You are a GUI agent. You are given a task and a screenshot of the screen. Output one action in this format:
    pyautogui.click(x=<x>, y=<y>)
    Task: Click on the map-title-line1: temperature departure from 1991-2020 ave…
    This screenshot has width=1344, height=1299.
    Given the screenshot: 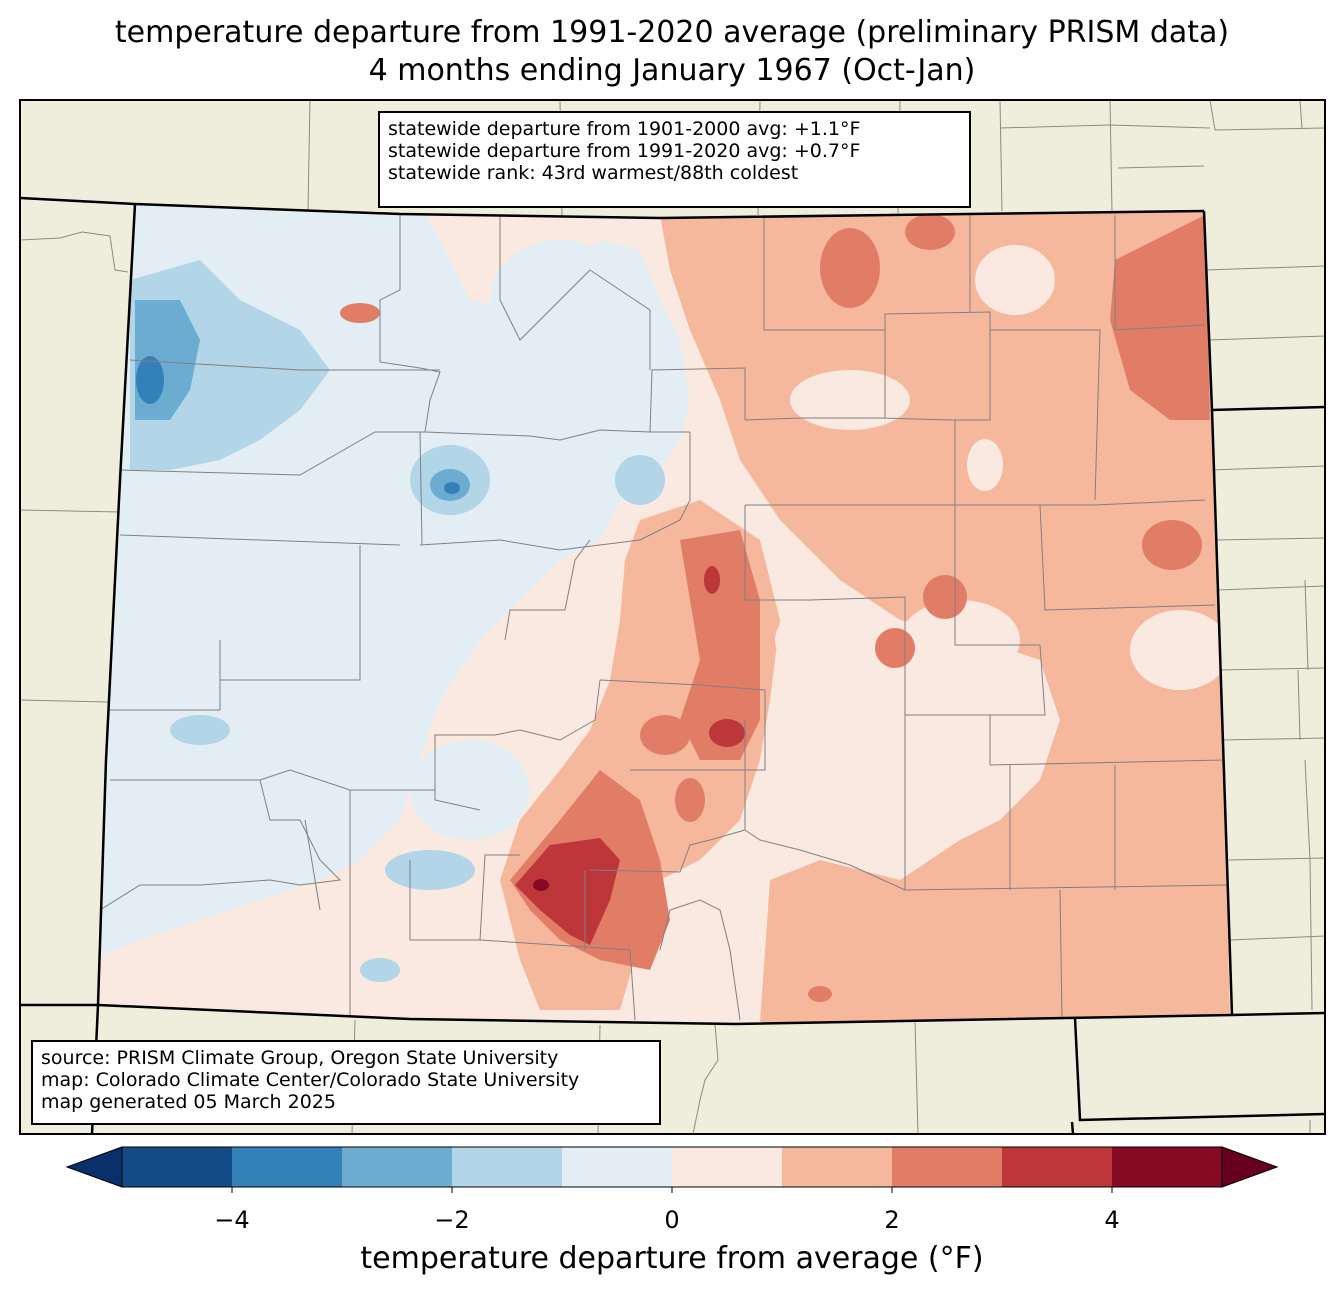 What is the action you would take?
    pyautogui.click(x=672, y=32)
    